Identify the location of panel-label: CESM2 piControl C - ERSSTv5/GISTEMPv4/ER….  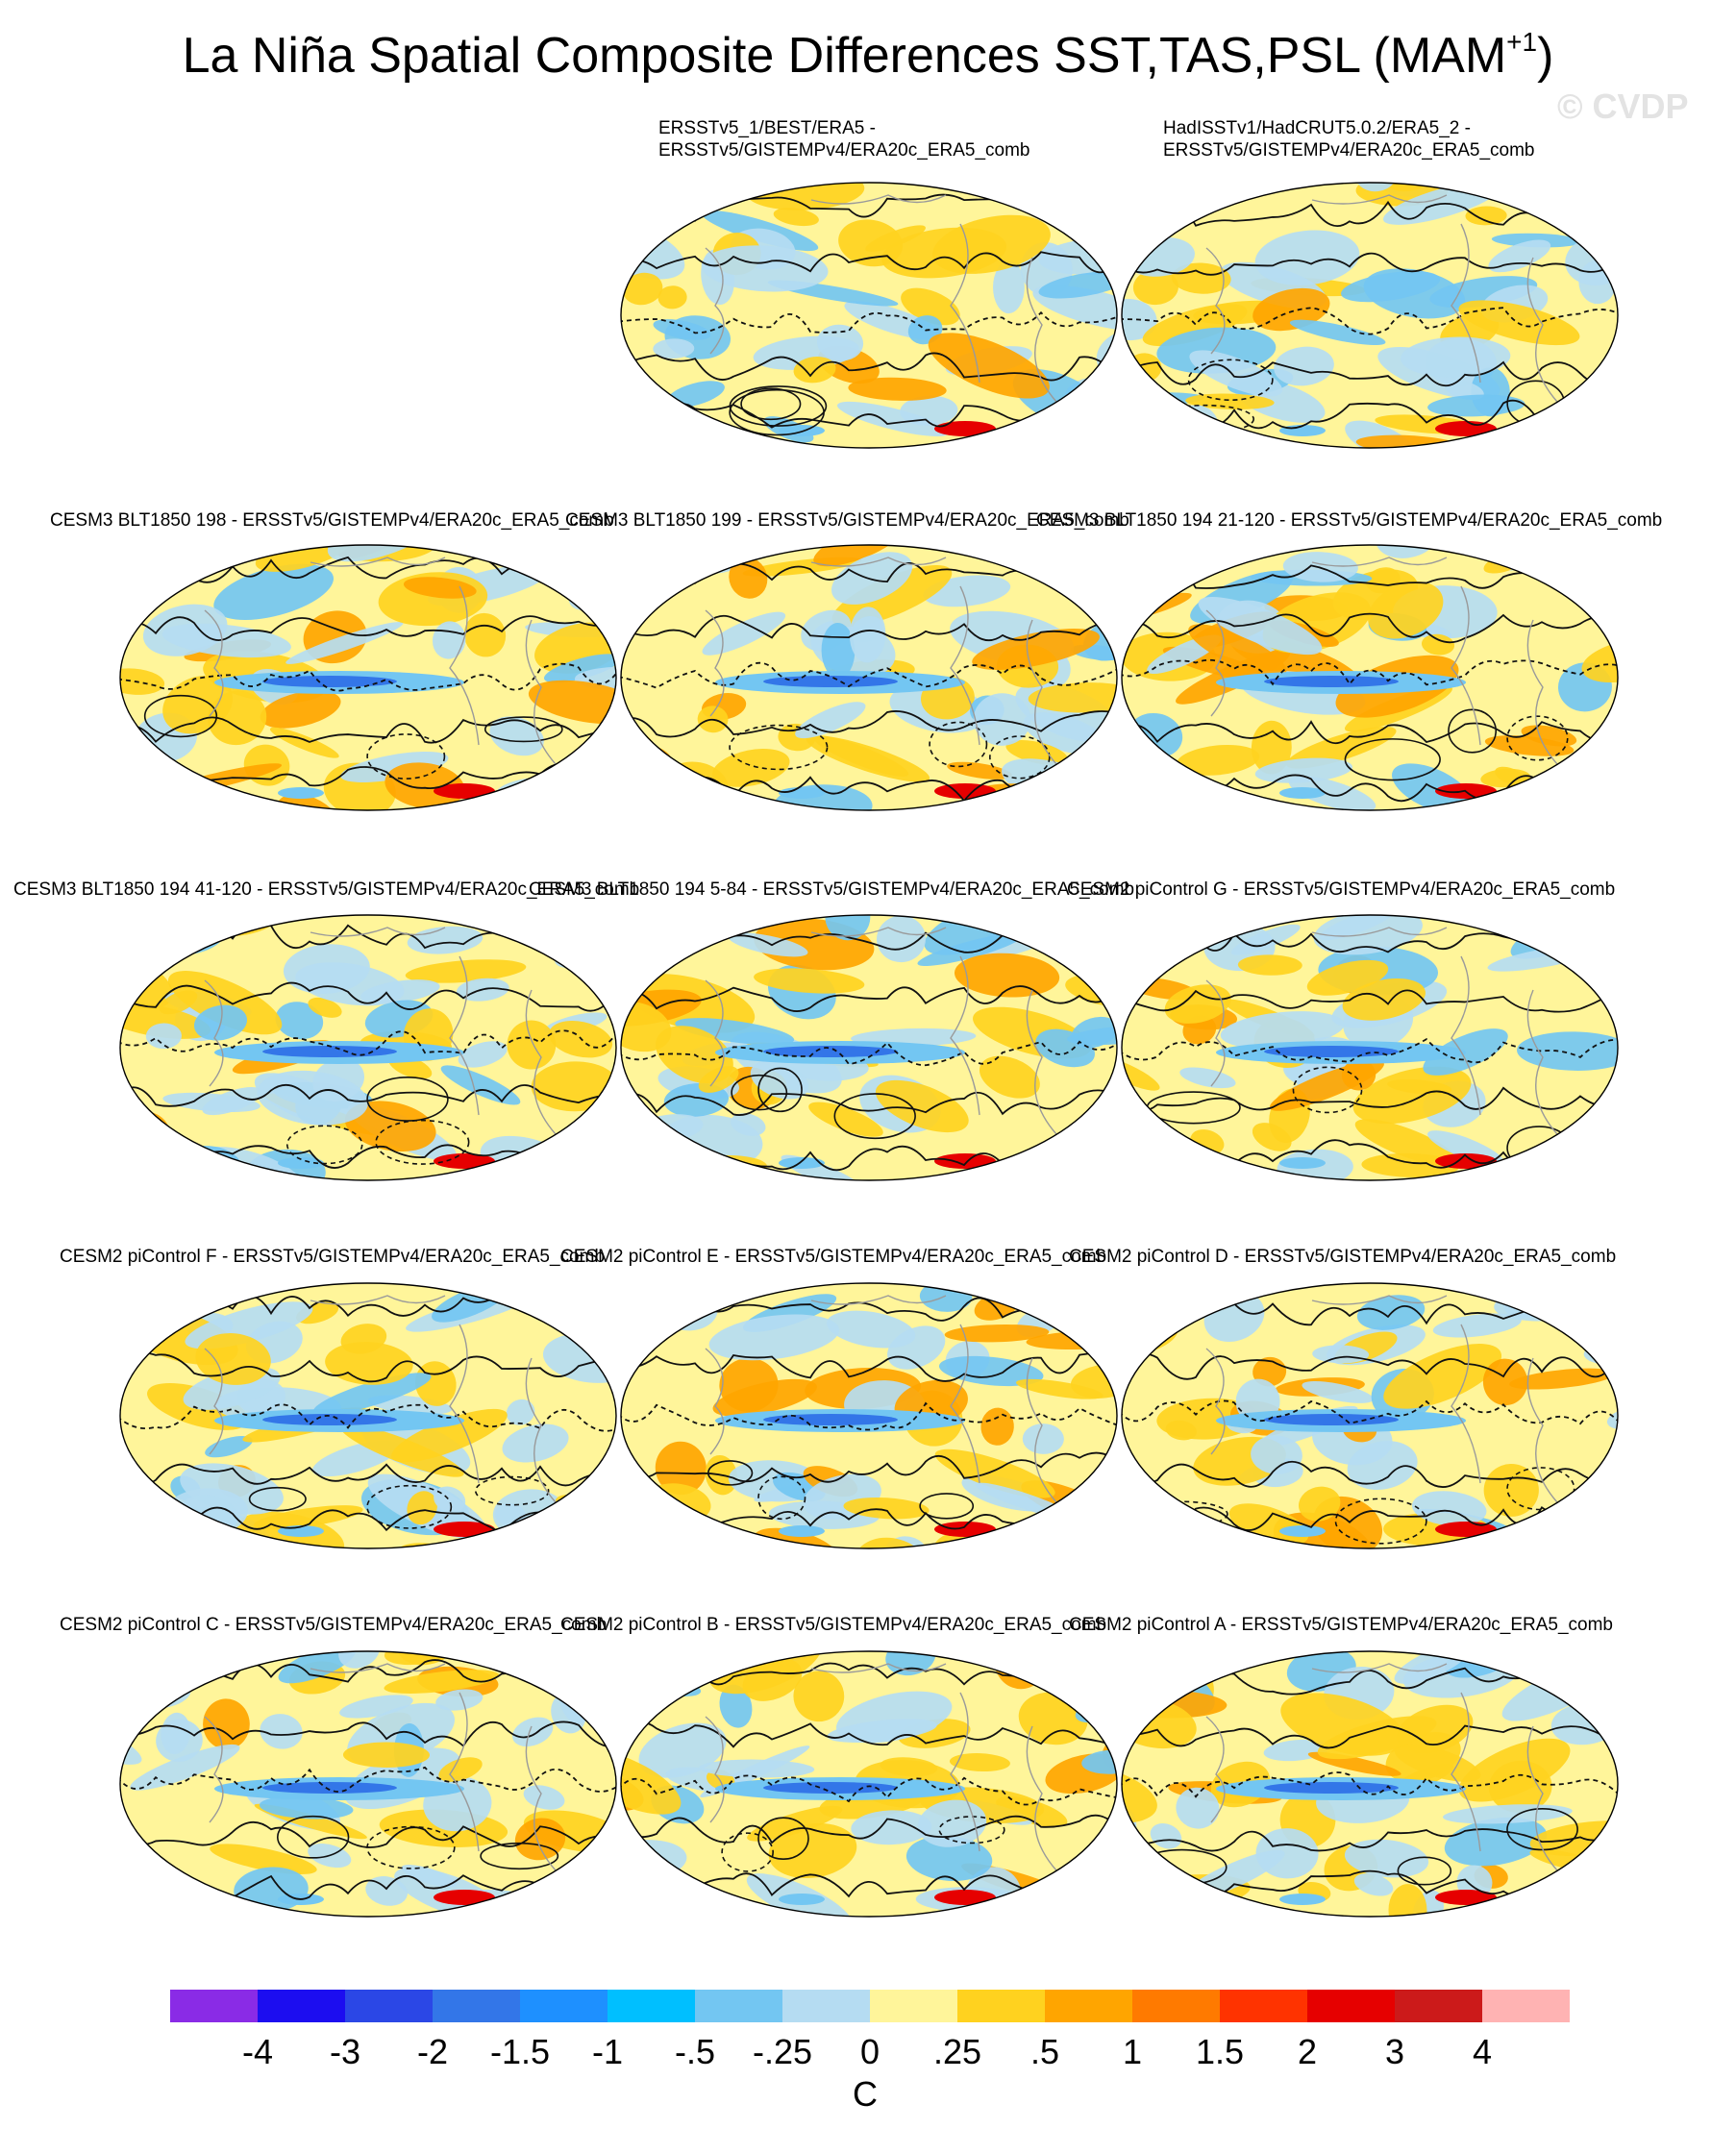
(334, 1625).